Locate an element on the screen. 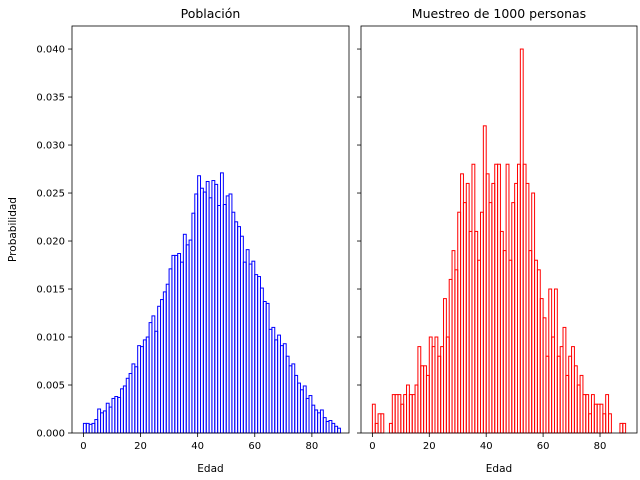 The image size is (640, 480). population-y-tick-label: 0.040 is located at coordinates (50, 50).